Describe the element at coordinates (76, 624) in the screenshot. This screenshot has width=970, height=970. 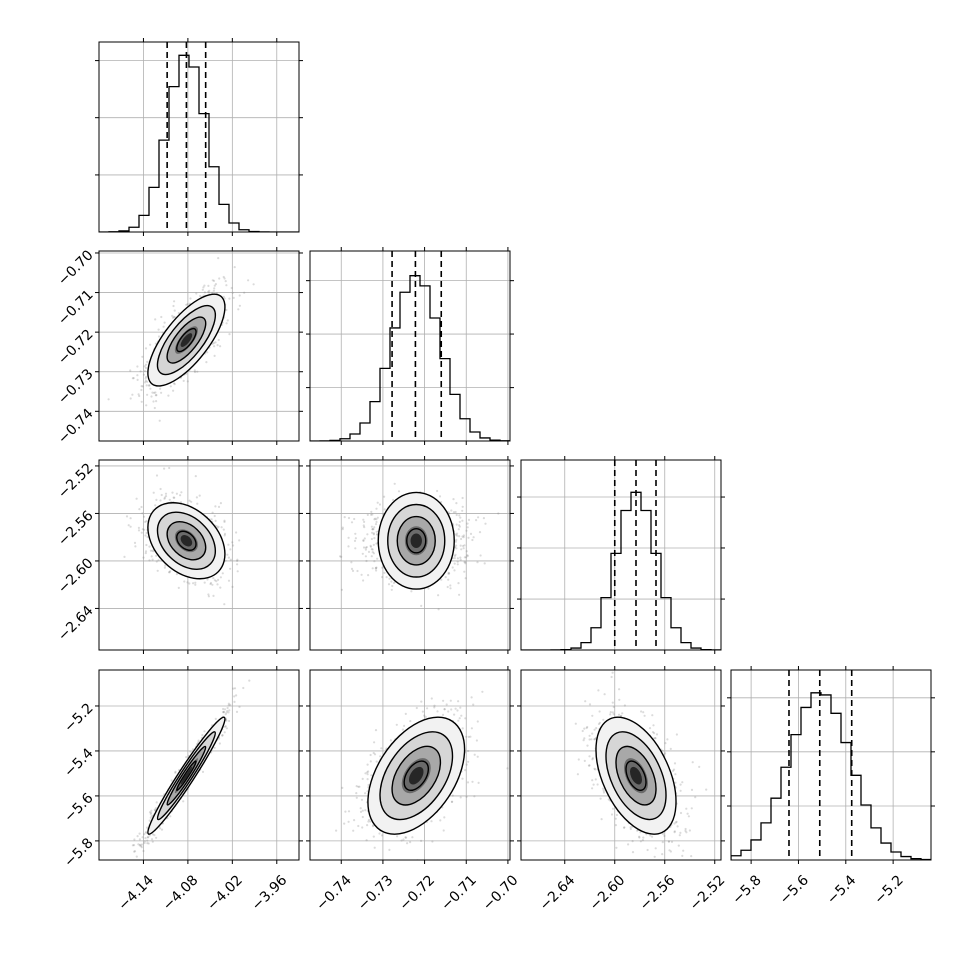
I see `ytick-label-2-0: −2.64` at that location.